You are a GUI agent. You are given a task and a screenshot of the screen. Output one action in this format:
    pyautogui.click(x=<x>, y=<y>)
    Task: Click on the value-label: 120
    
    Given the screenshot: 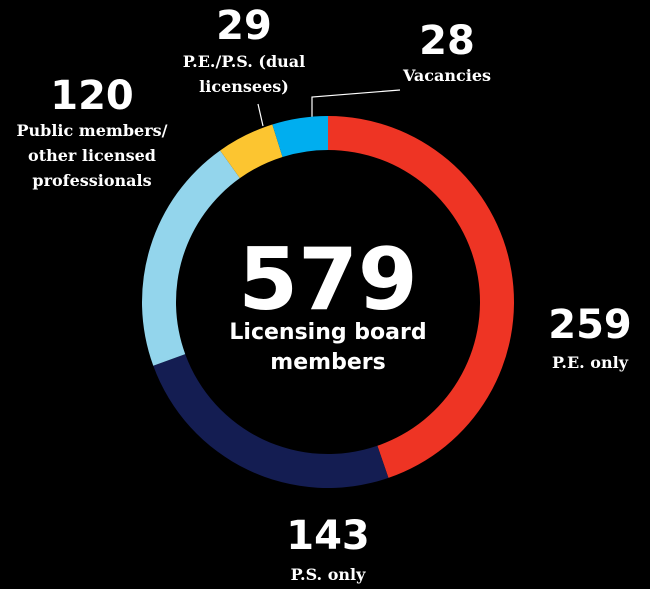 What is the action you would take?
    pyautogui.click(x=92, y=96)
    